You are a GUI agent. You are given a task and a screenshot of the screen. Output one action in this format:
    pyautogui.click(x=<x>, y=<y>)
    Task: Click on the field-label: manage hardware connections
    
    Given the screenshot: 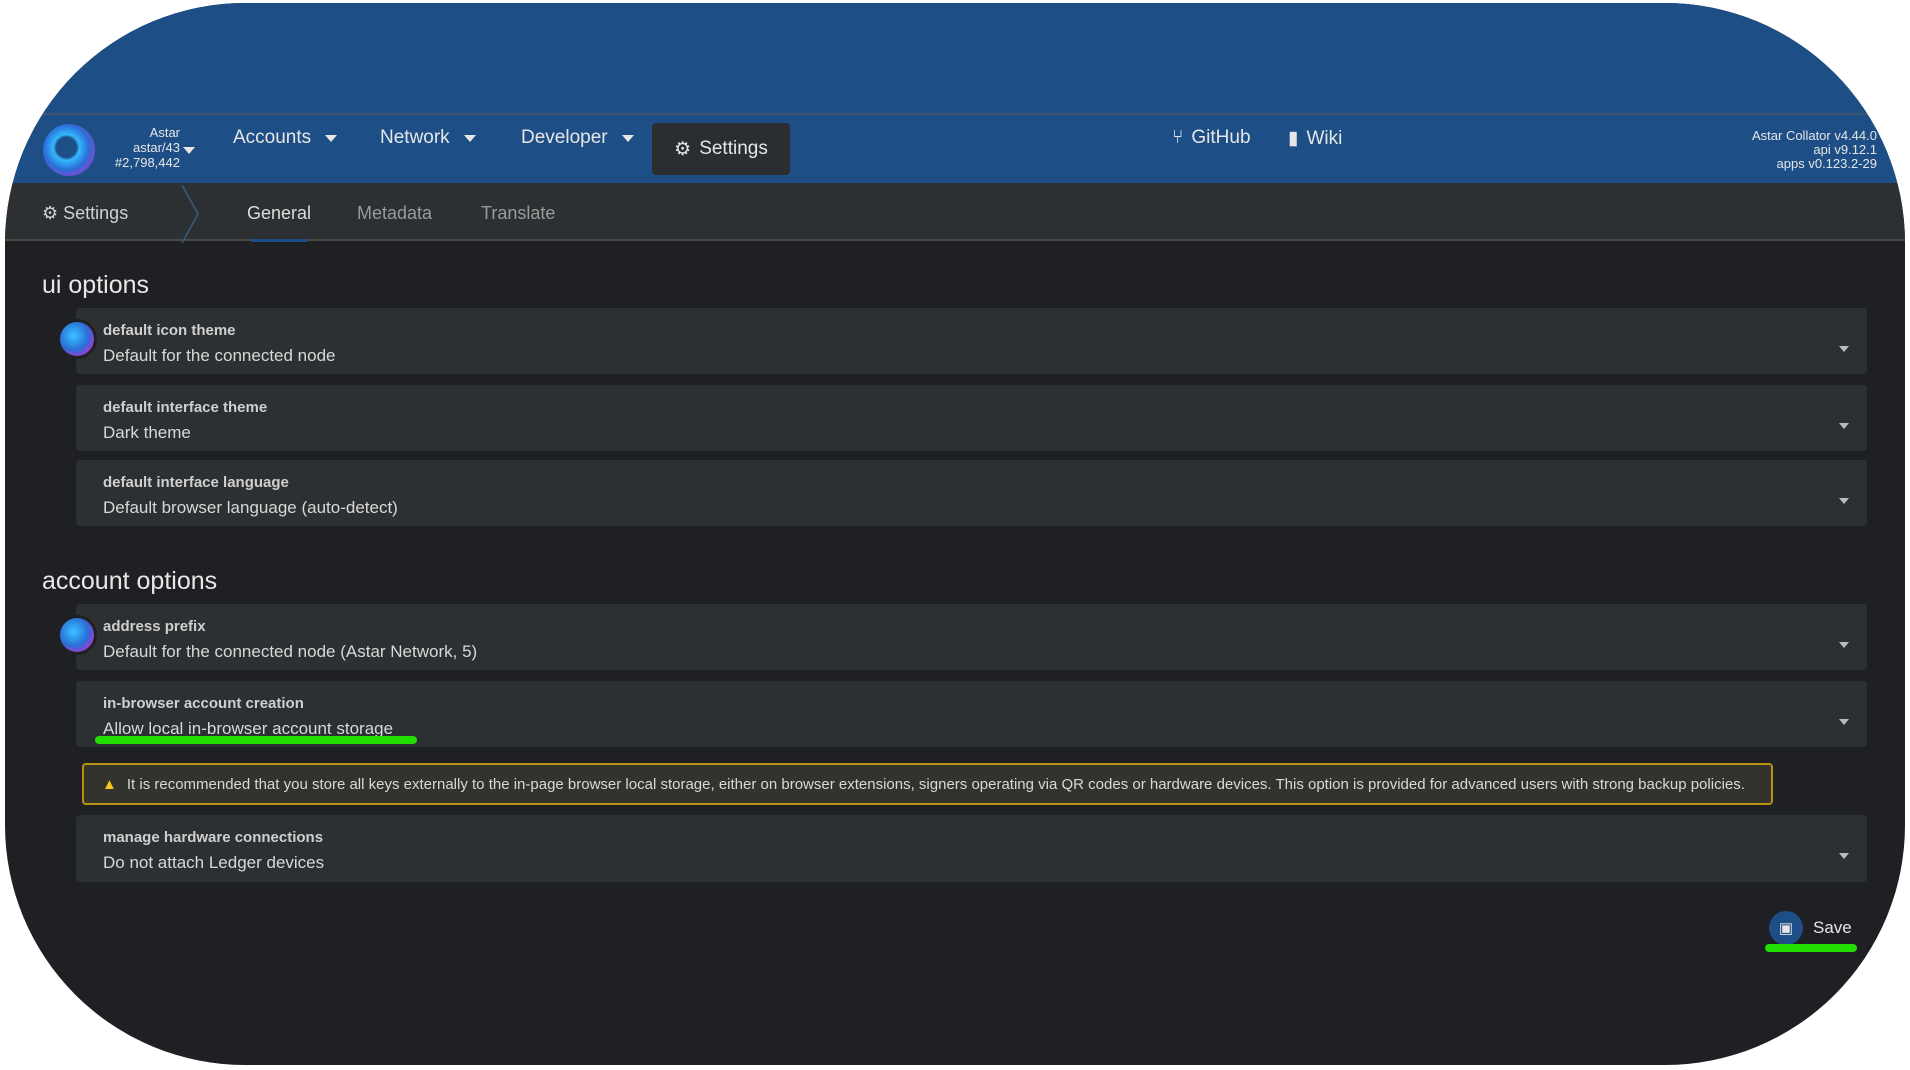 What is the action you would take?
    pyautogui.click(x=213, y=837)
    